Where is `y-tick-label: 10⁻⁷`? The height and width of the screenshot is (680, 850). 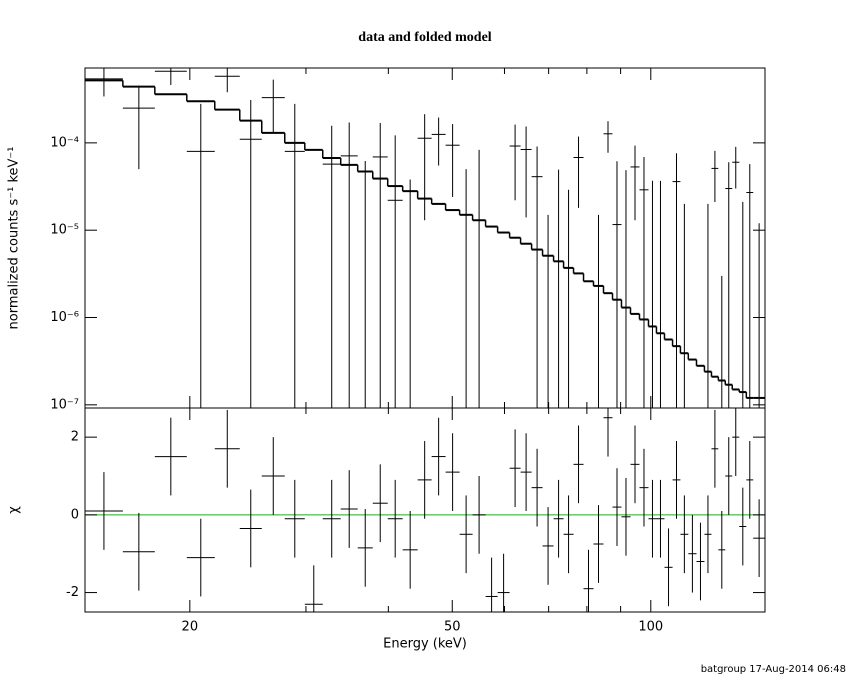
y-tick-label: 10⁻⁷ is located at coordinates (64, 404).